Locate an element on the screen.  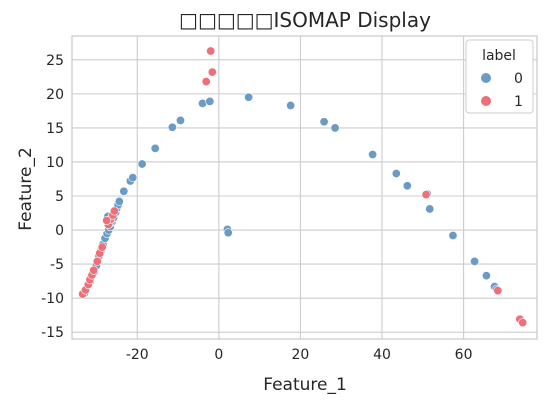
legend: label 0 1 is located at coordinates (499, 76).